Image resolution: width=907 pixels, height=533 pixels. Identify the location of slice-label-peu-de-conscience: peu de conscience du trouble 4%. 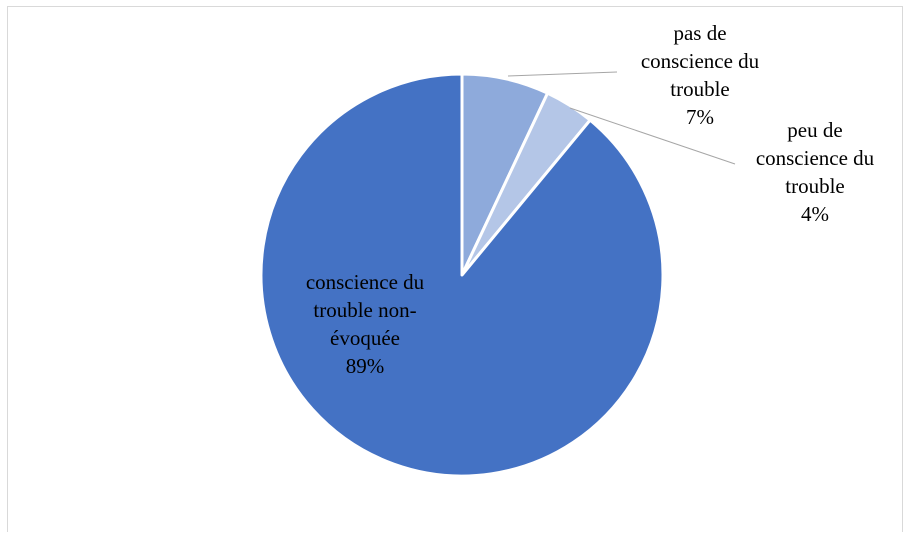
(815, 172).